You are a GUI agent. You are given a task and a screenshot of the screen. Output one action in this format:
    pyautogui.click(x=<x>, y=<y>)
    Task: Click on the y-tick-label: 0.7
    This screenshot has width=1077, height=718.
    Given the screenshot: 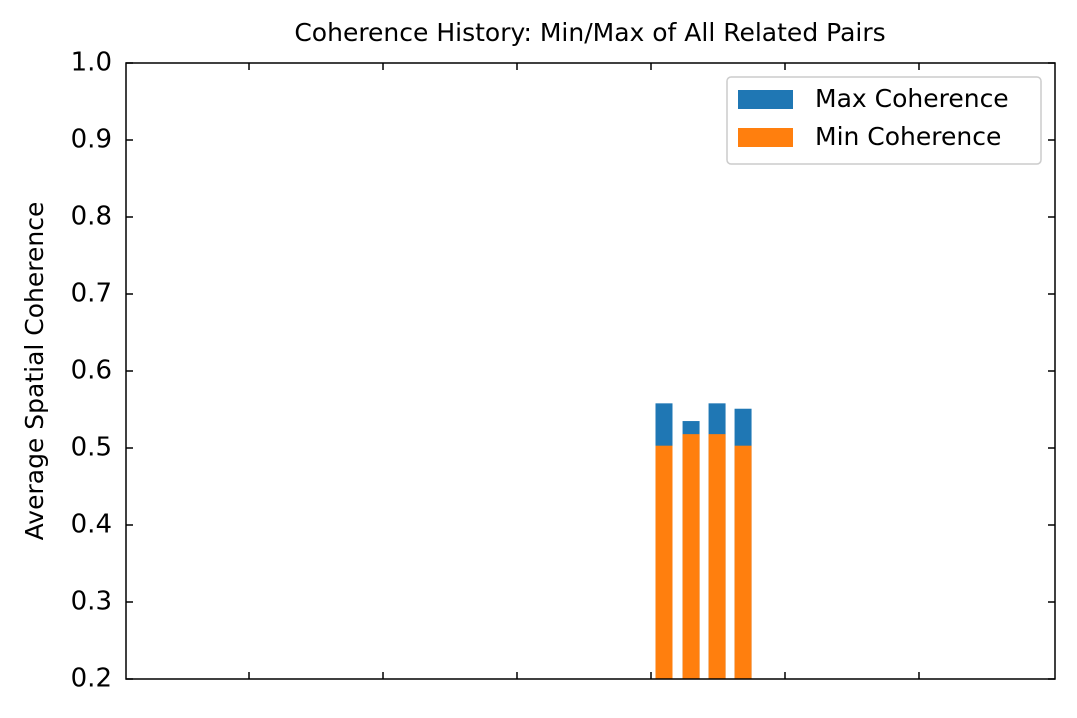 What is the action you would take?
    pyautogui.click(x=91, y=294)
    